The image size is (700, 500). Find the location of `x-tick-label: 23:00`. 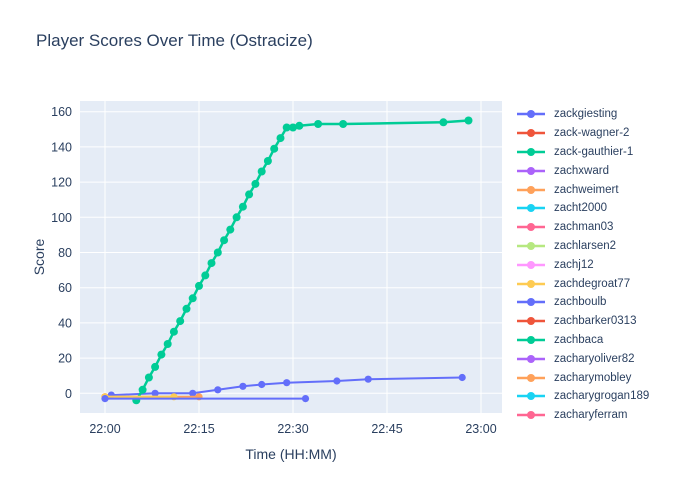

x-tick-label: 23:00 is located at coordinates (480, 429).